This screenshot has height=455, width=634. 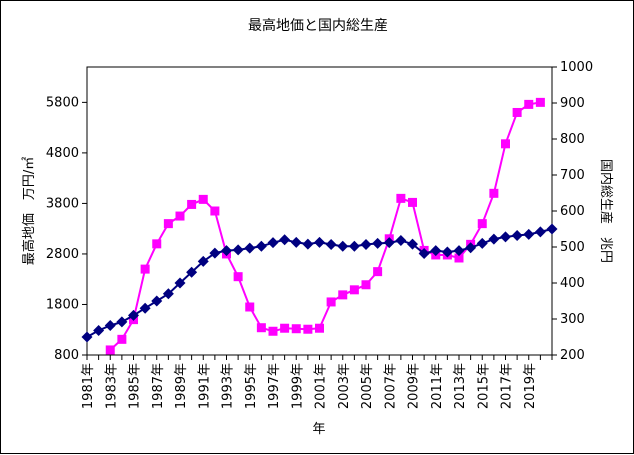 I want to click on x-tick-label: 2015年, so click(x=483, y=386).